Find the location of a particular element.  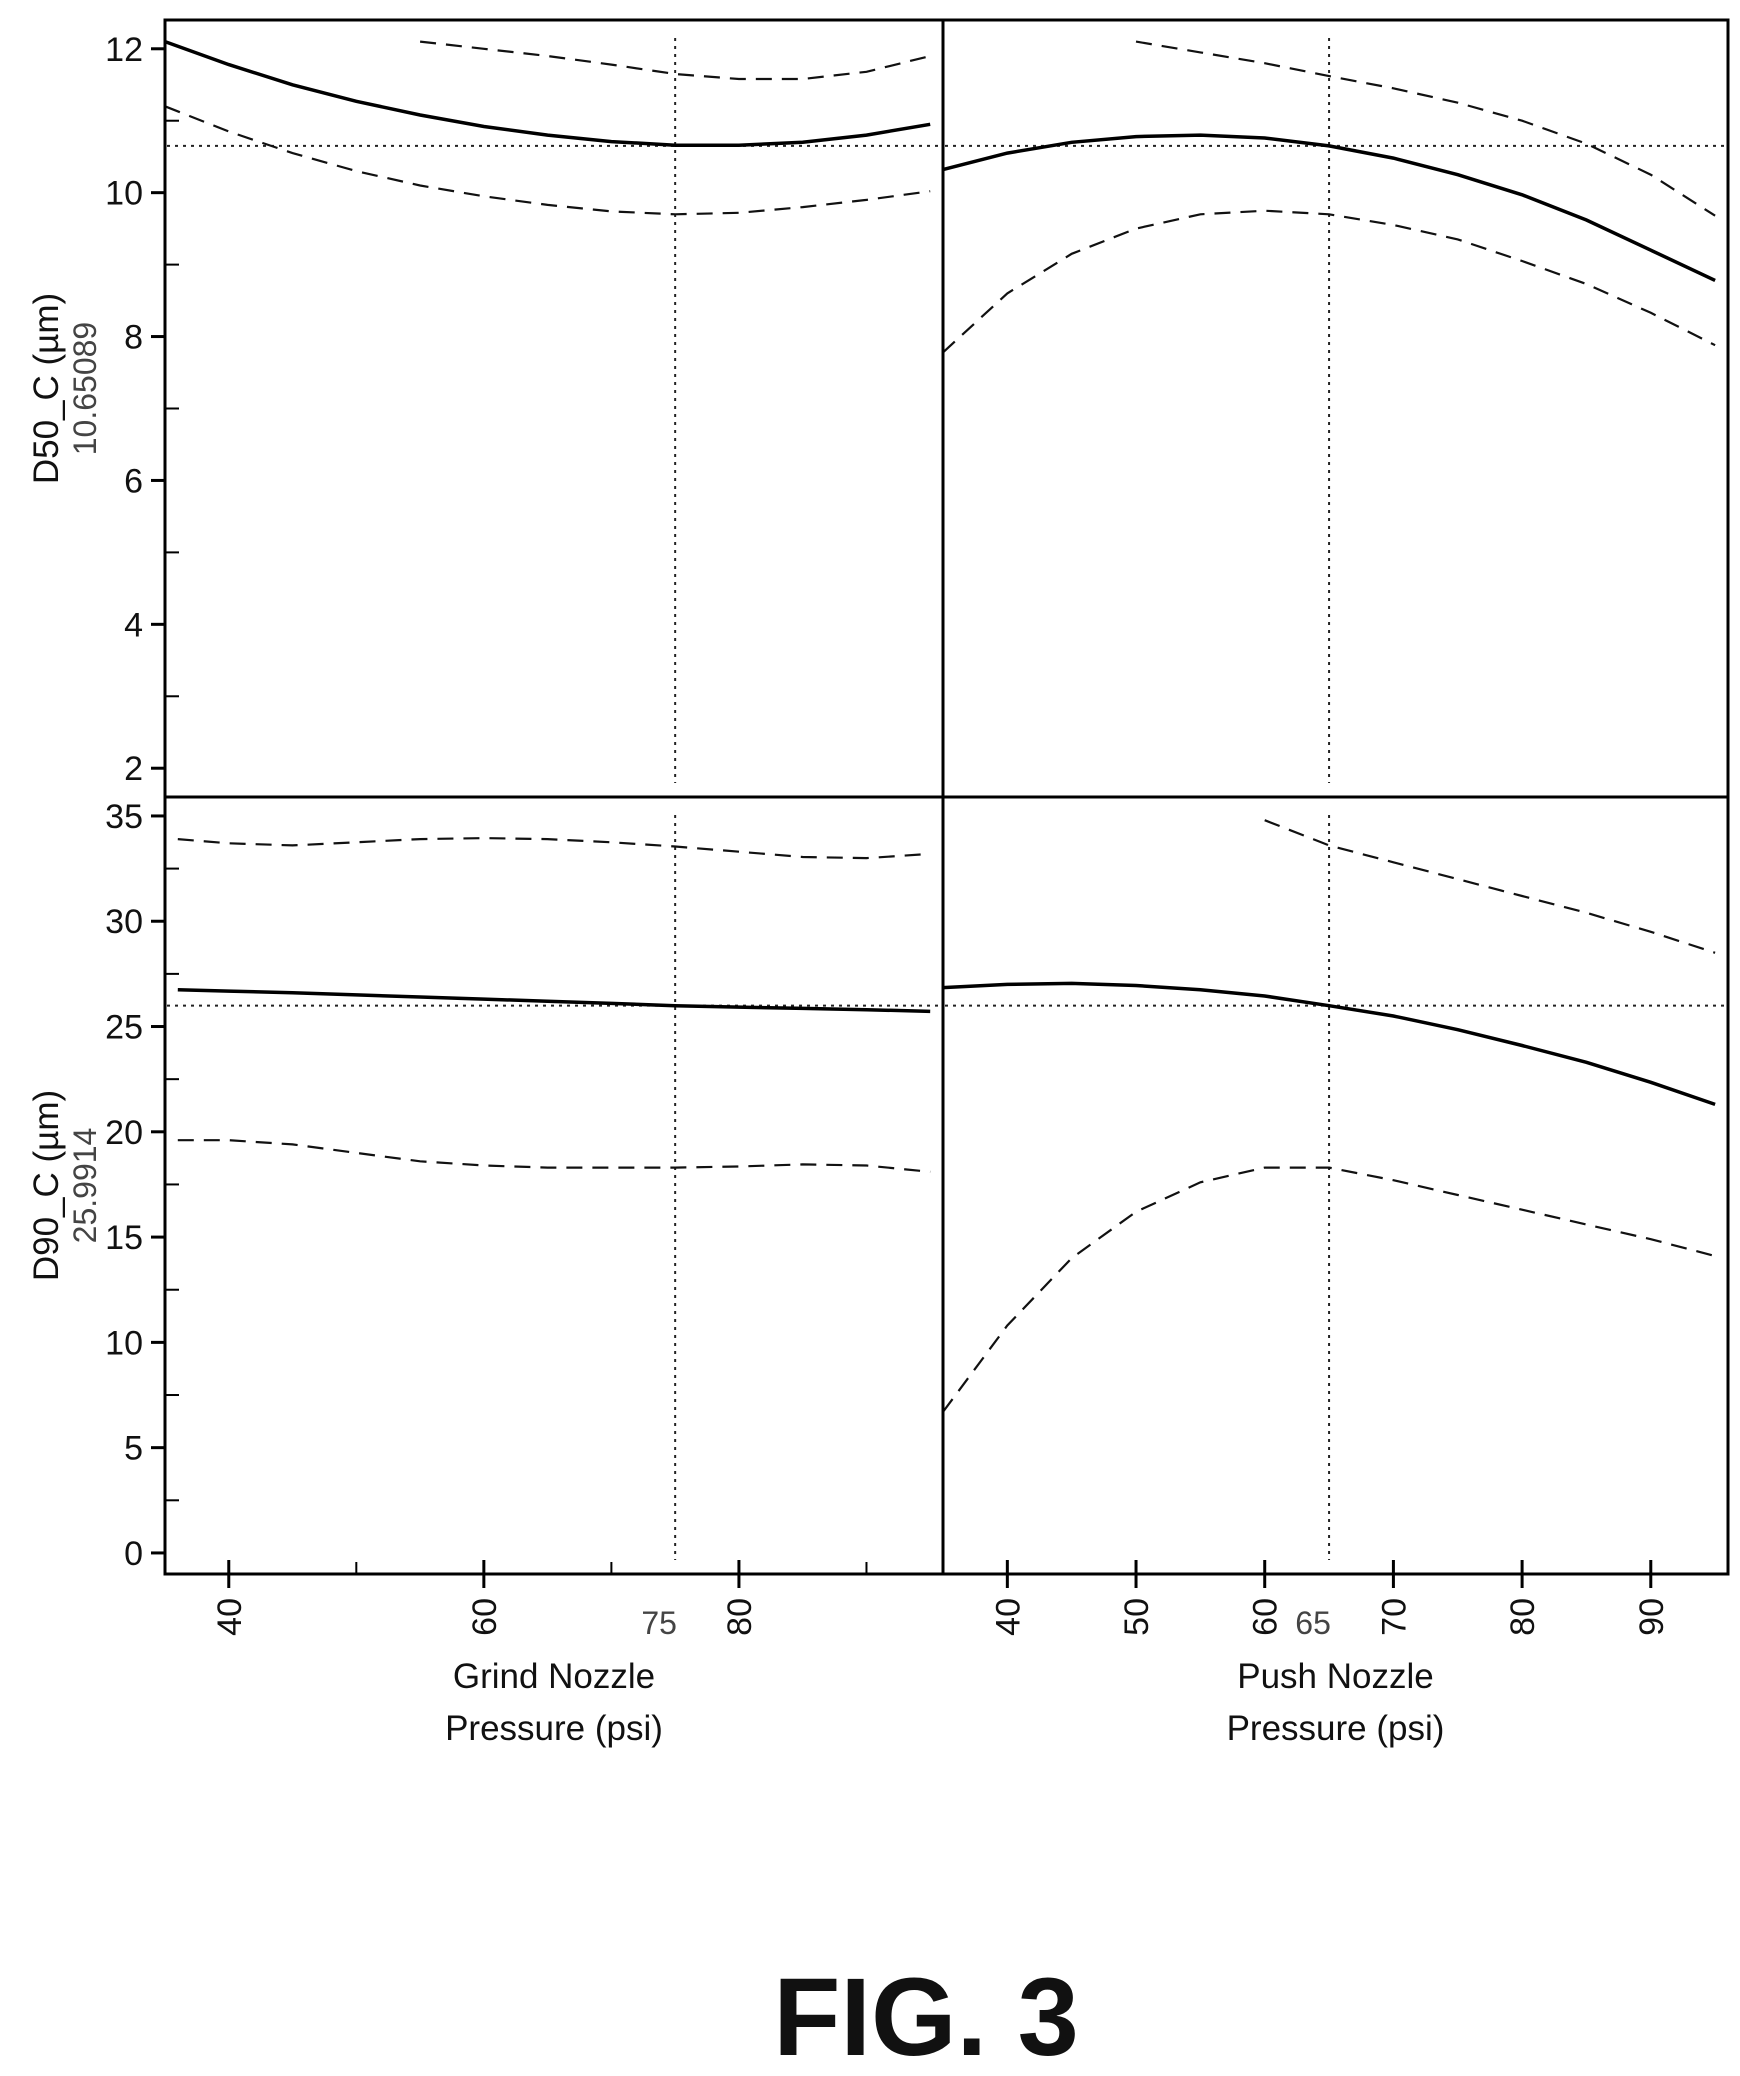

y-tick-label-r1-1: 5 is located at coordinates (133, 1449).